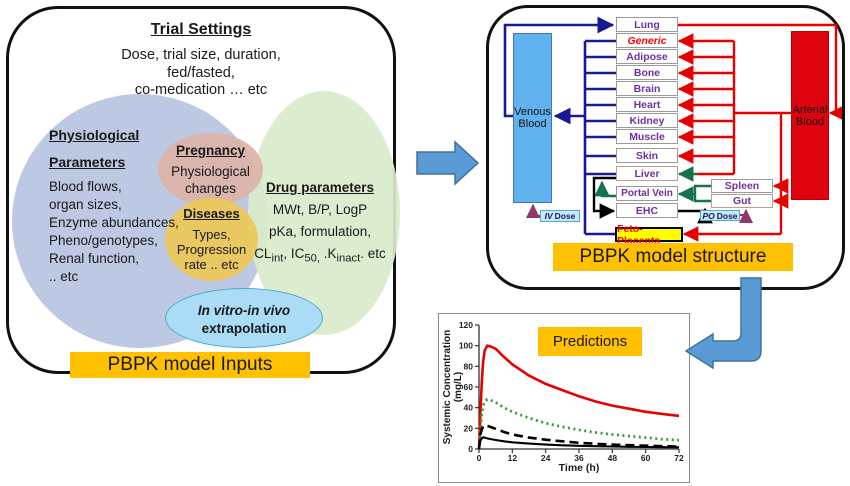  What do you see at coordinates (647, 72) in the screenshot?
I see `organ-box-bone: Bone` at bounding box center [647, 72].